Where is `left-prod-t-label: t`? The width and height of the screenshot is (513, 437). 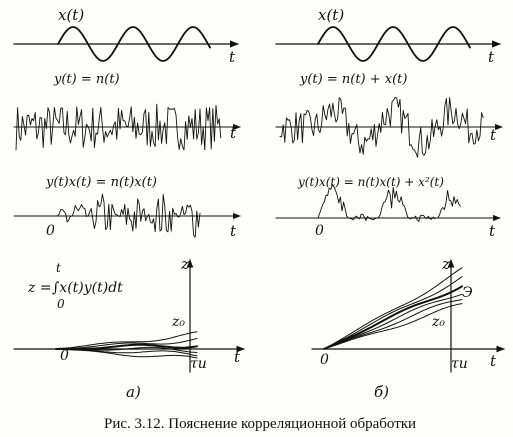 left-prod-t-label: t is located at coordinates (233, 231).